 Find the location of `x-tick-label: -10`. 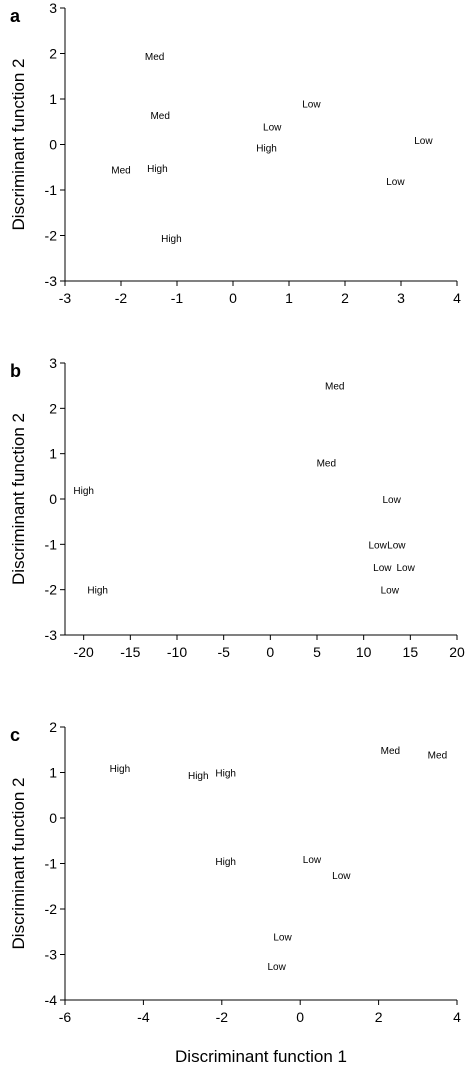

x-tick-label: -10 is located at coordinates (177, 652).